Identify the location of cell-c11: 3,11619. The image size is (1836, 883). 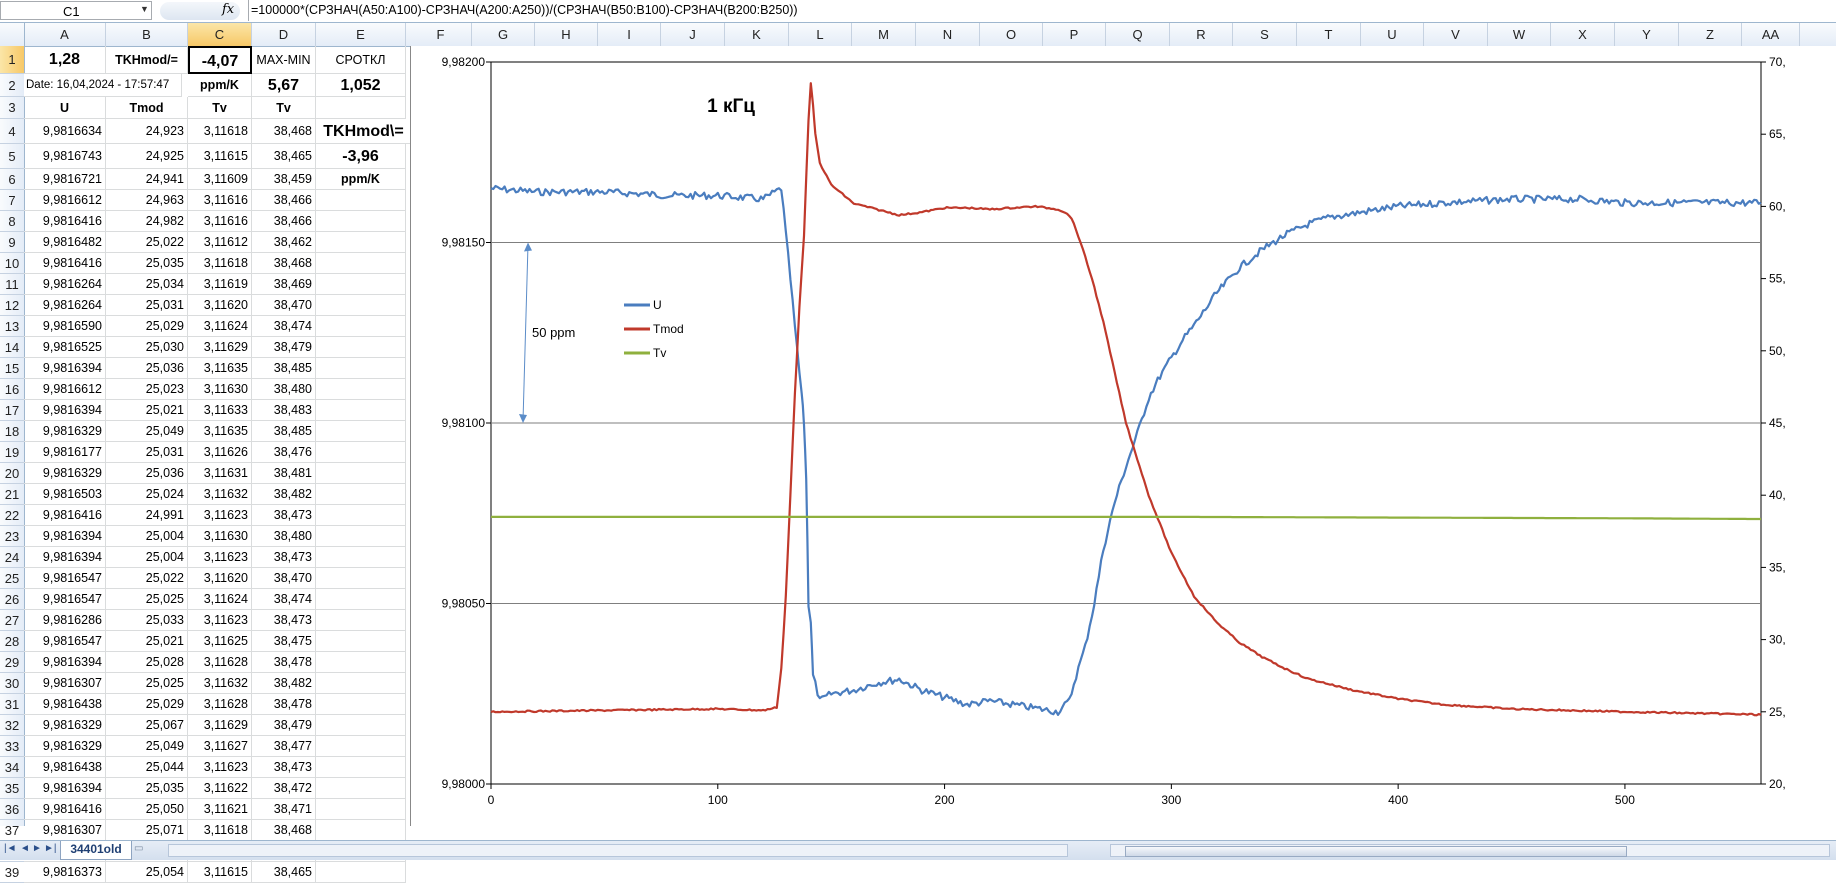
(220, 284).